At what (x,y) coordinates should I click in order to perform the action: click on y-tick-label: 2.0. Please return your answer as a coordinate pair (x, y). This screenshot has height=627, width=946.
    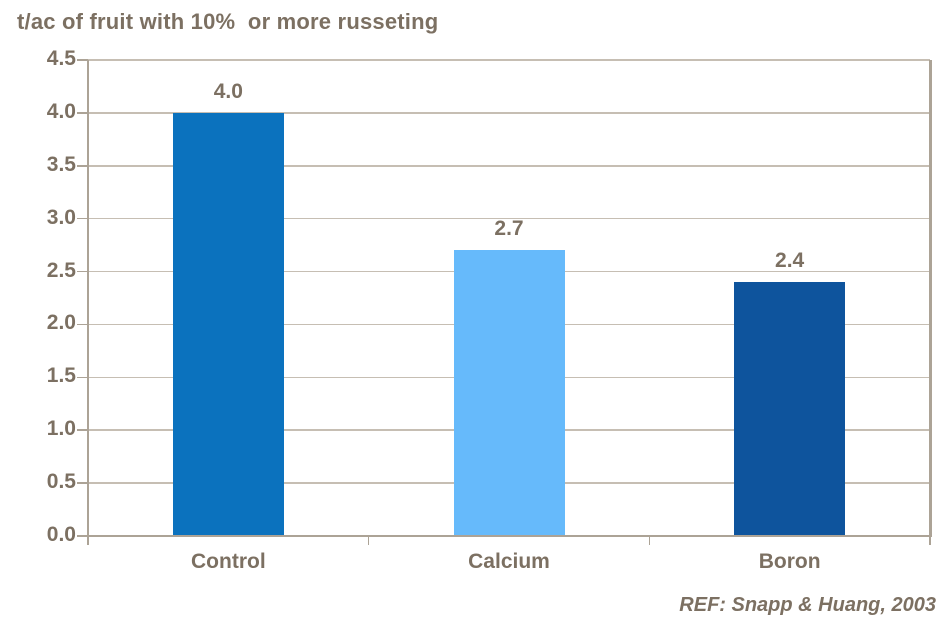
    Looking at the image, I should click on (61, 323).